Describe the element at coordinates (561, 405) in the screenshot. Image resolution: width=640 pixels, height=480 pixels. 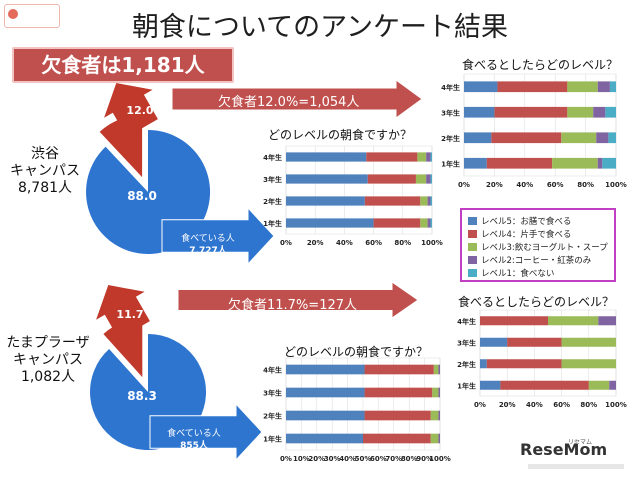
I see `chart-tama-hypo-xtick: 60%` at that location.